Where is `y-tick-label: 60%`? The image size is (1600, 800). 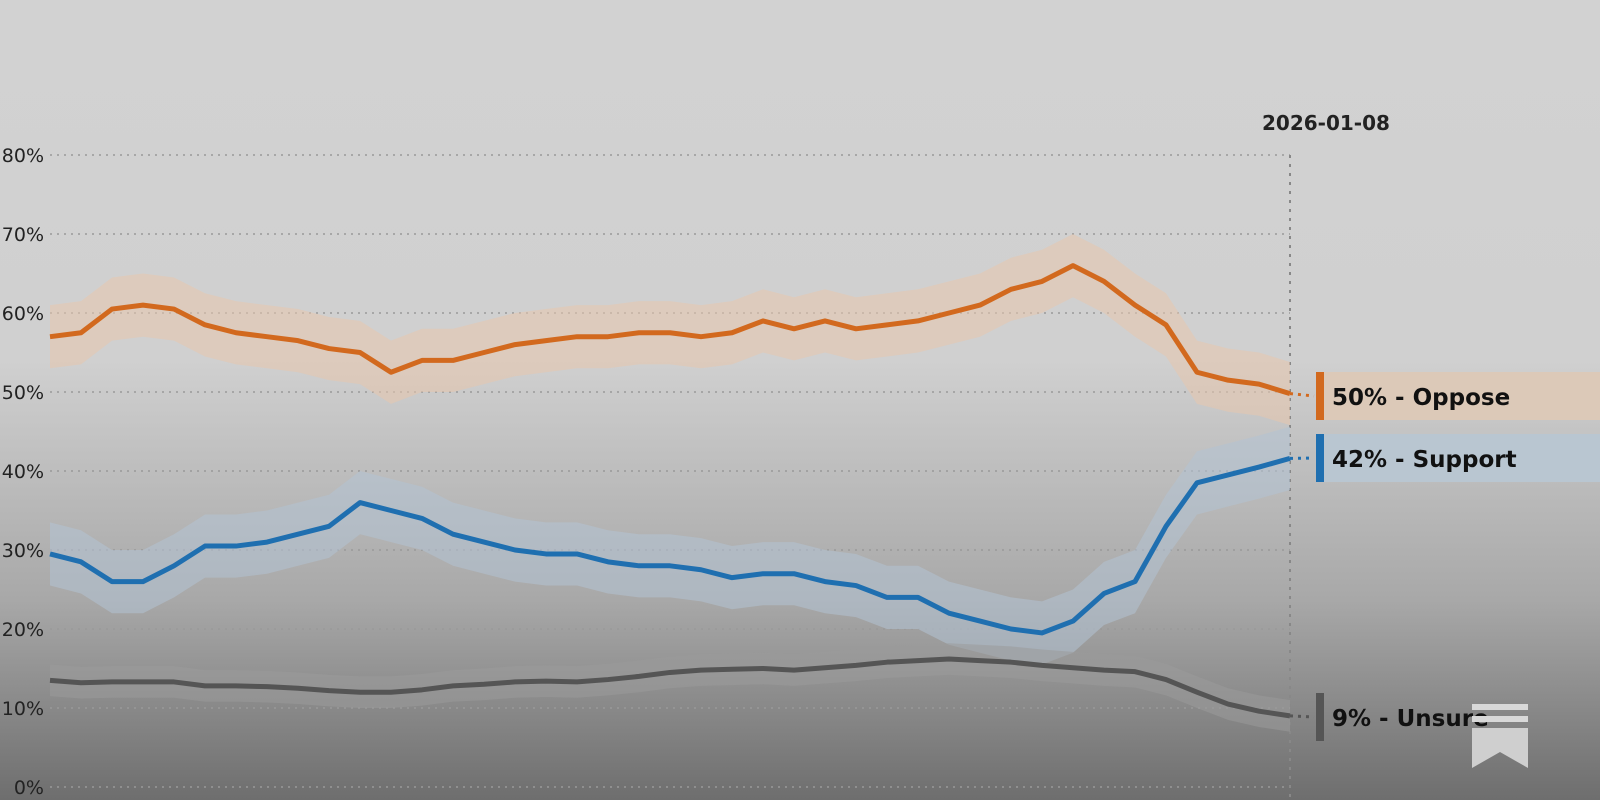
y-tick-label: 60% is located at coordinates (23, 314).